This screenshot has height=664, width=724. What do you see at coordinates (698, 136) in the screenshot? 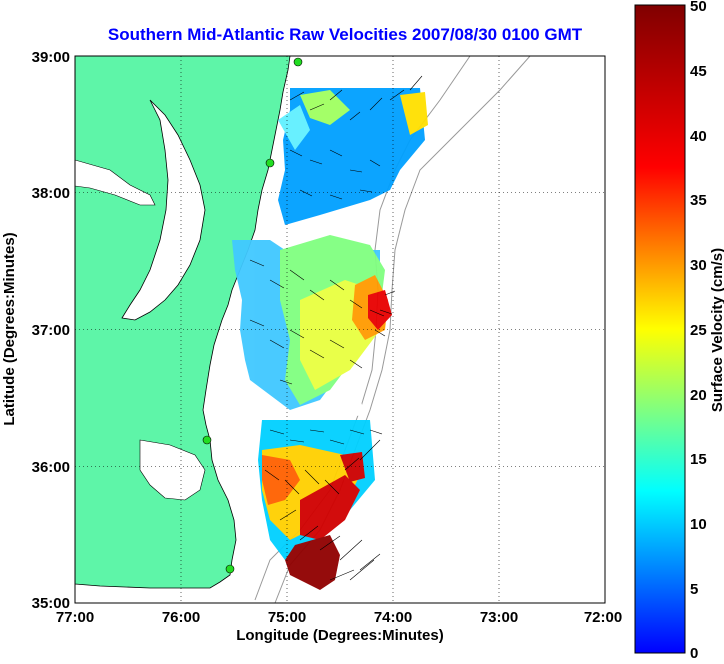
I see `colorbar-tick: 40` at bounding box center [698, 136].